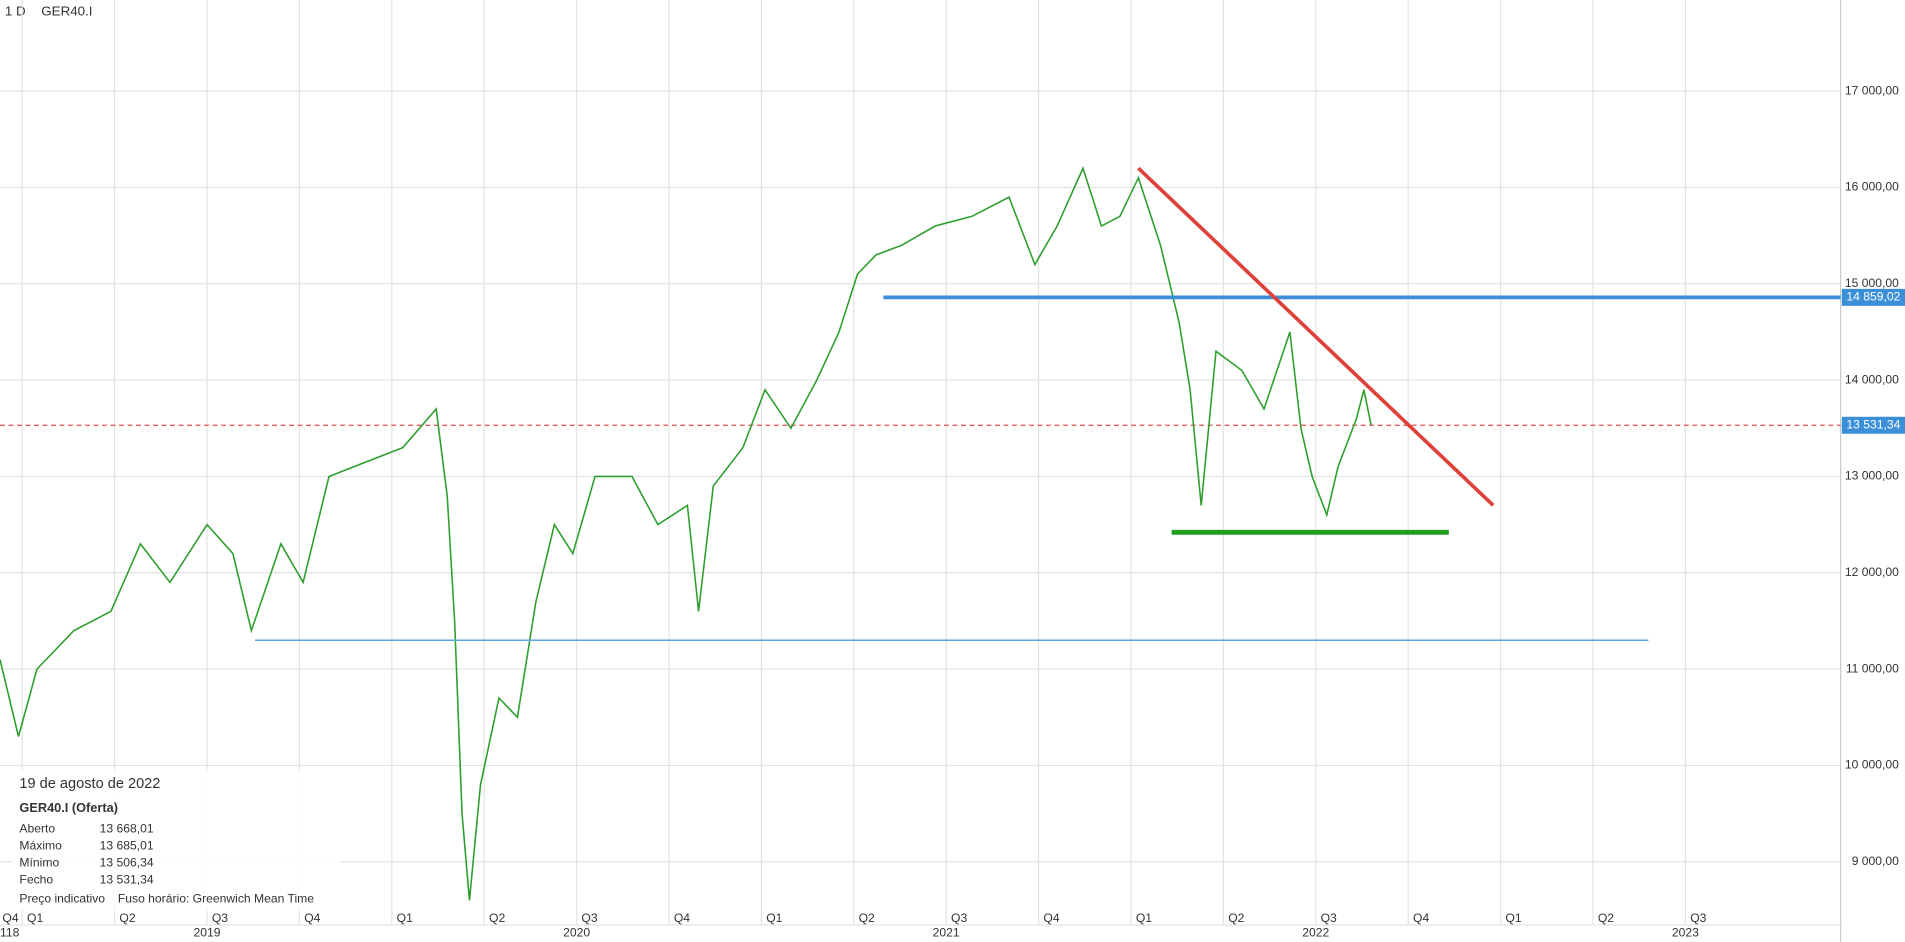 The height and width of the screenshot is (942, 1905). What do you see at coordinates (10, 933) in the screenshot?
I see `year-label: 118` at bounding box center [10, 933].